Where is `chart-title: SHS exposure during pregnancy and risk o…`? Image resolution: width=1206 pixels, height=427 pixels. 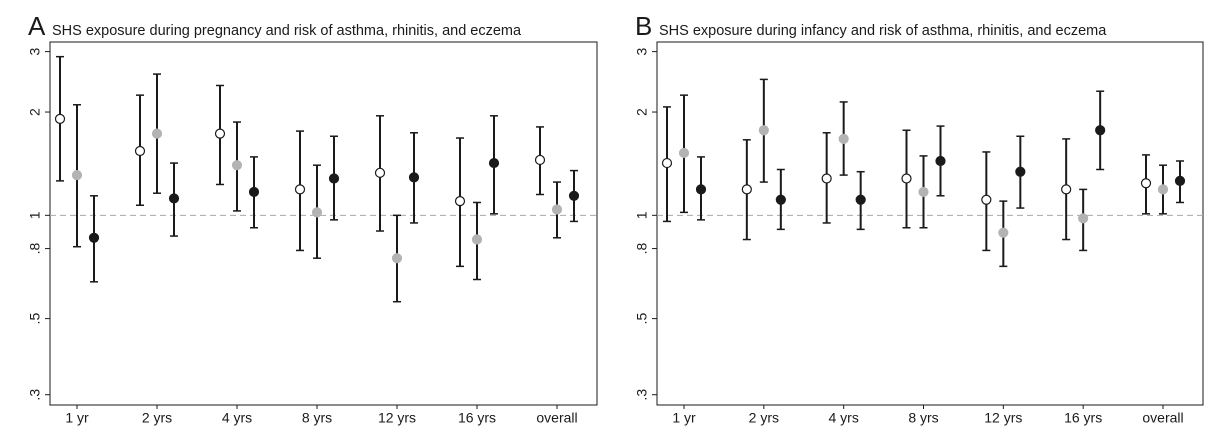 chart-title: SHS exposure during pregnancy and risk o… is located at coordinates (287, 31).